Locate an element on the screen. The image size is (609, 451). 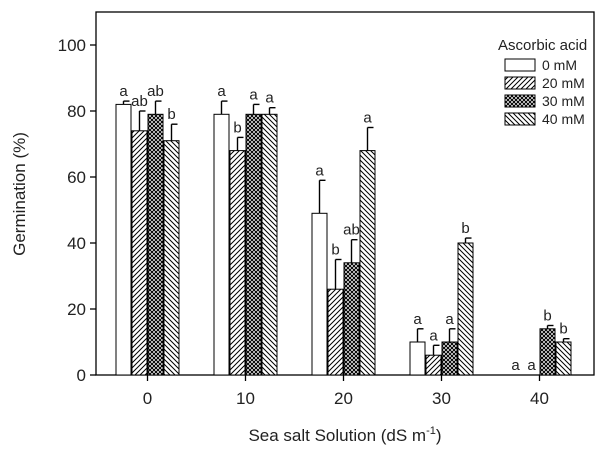
x-axis-label-superscript: -1 is located at coordinates (431, 431).